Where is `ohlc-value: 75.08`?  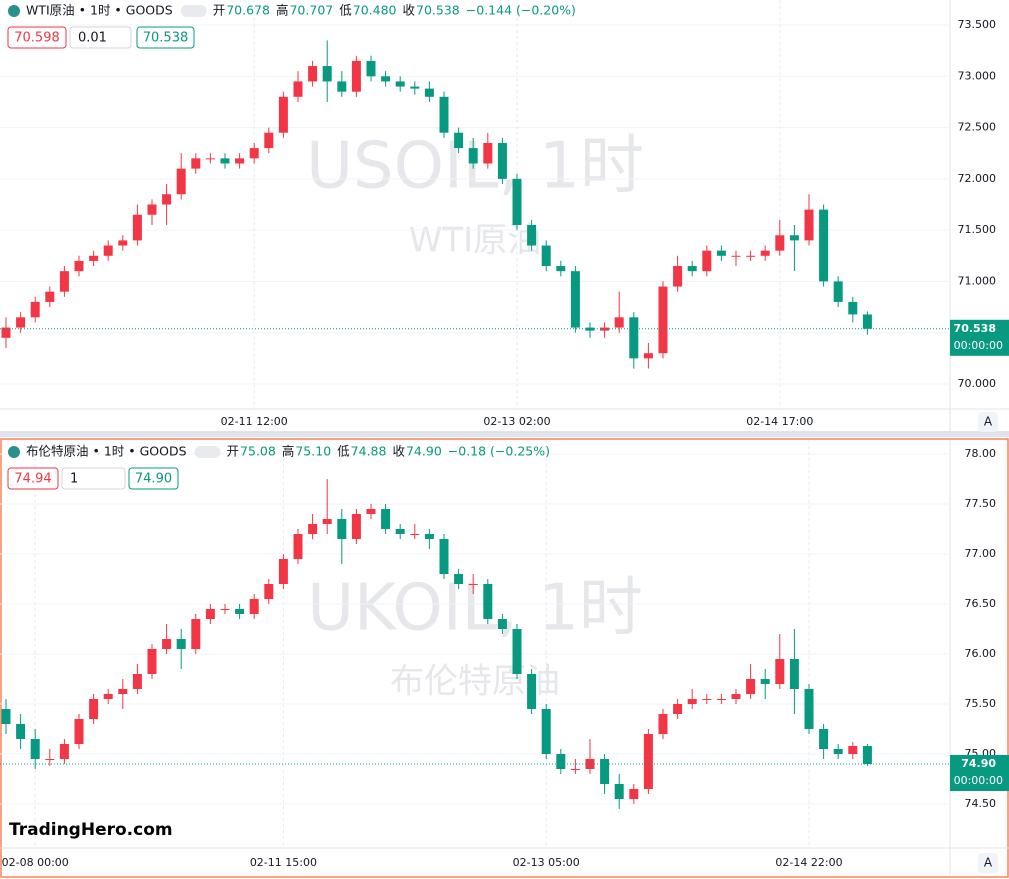
ohlc-value: 75.08 is located at coordinates (258, 451).